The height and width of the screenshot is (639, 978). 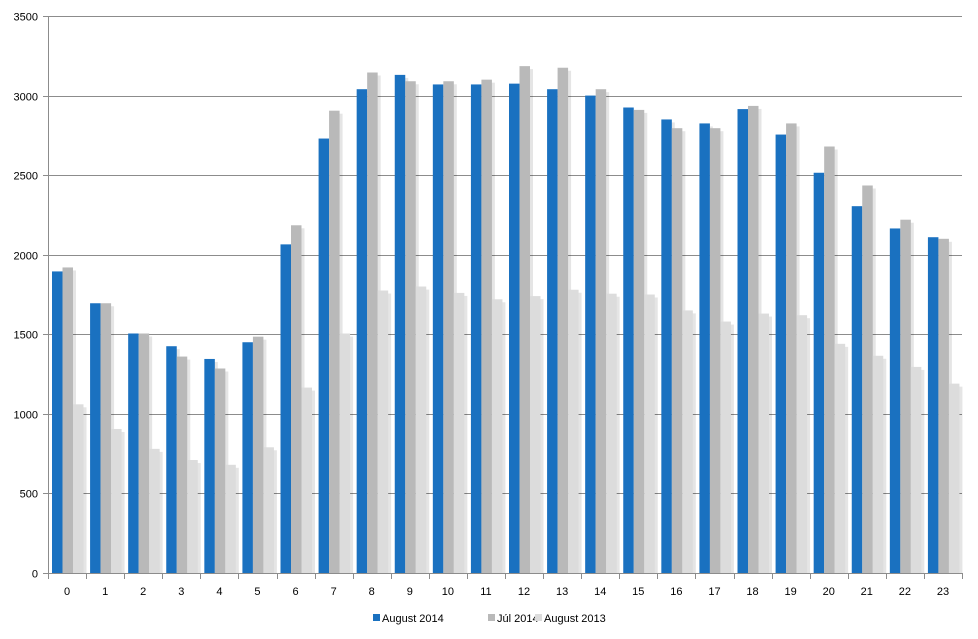 What do you see at coordinates (257, 592) in the screenshot?
I see `x-tick-label: 5` at bounding box center [257, 592].